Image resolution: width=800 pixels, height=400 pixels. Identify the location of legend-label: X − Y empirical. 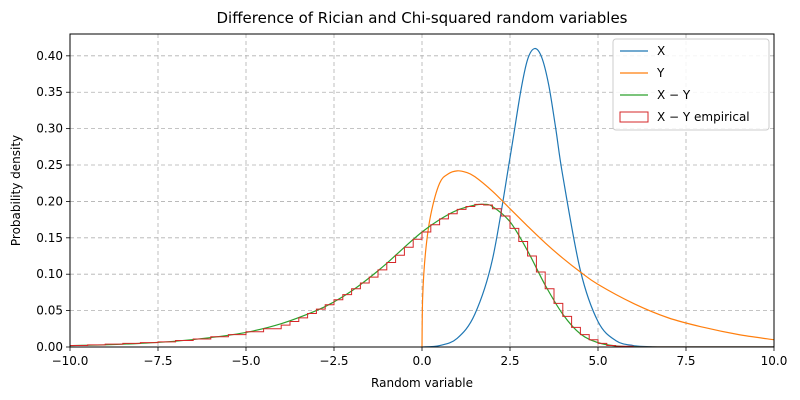
(703, 117).